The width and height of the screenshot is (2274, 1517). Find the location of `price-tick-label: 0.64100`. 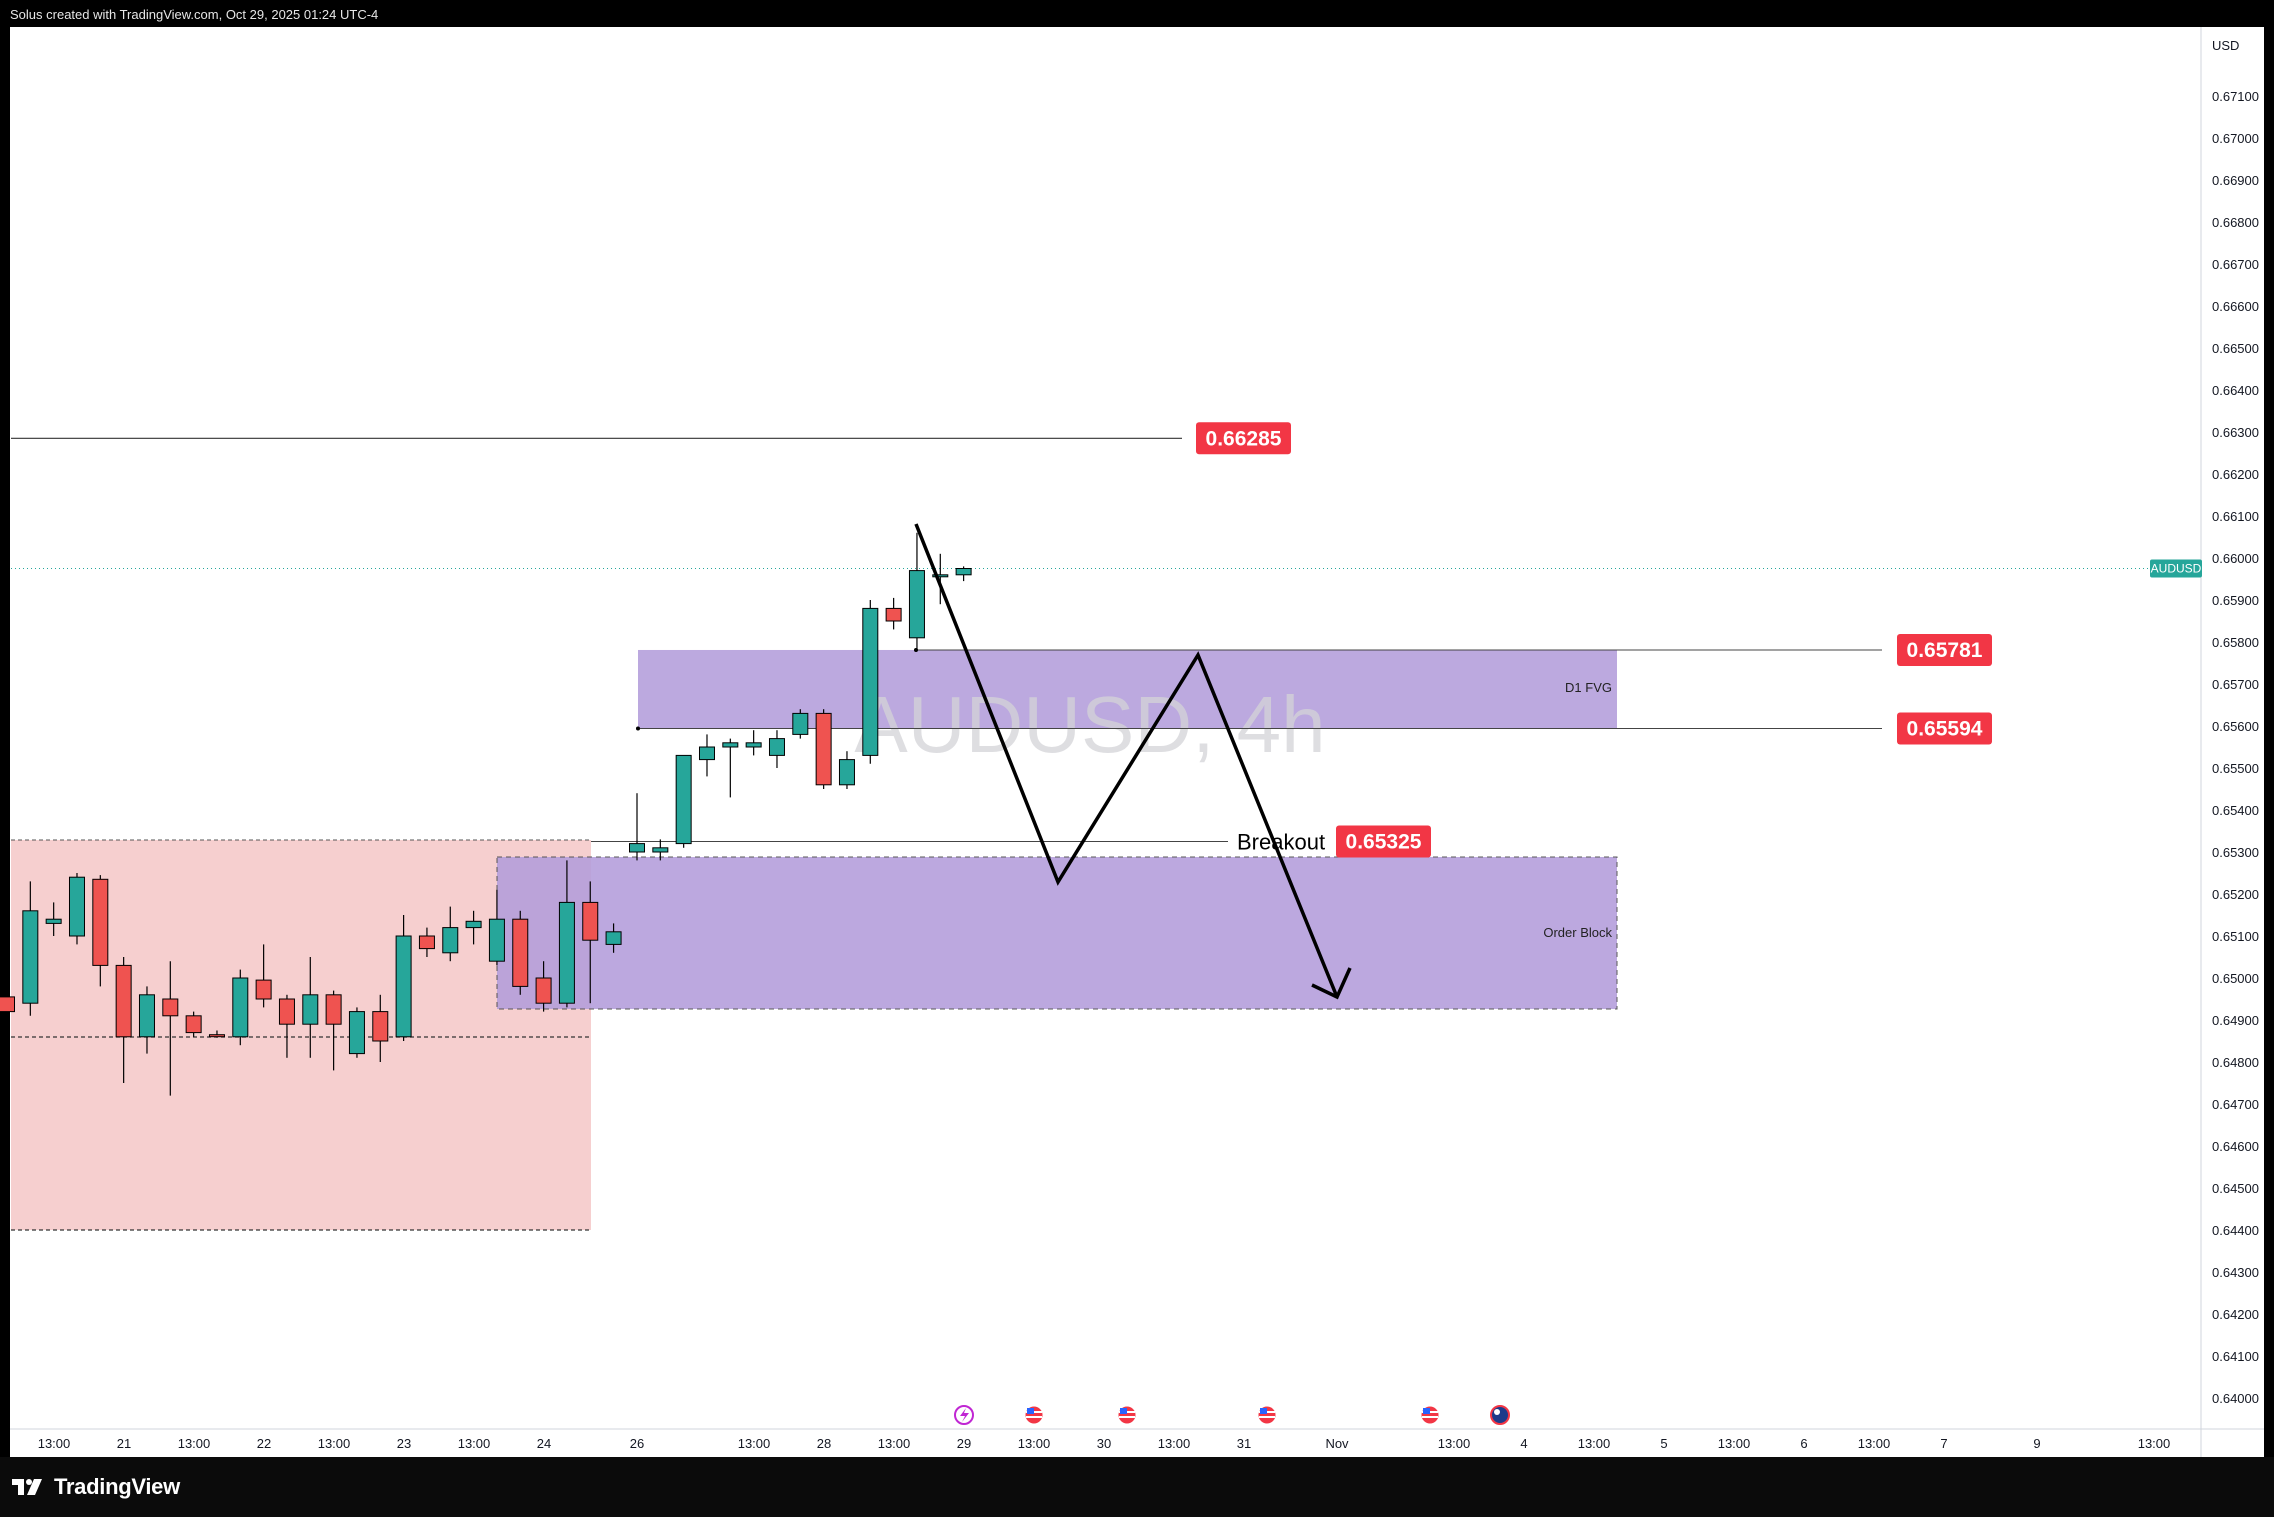

price-tick-label: 0.64100 is located at coordinates (2235, 1356).